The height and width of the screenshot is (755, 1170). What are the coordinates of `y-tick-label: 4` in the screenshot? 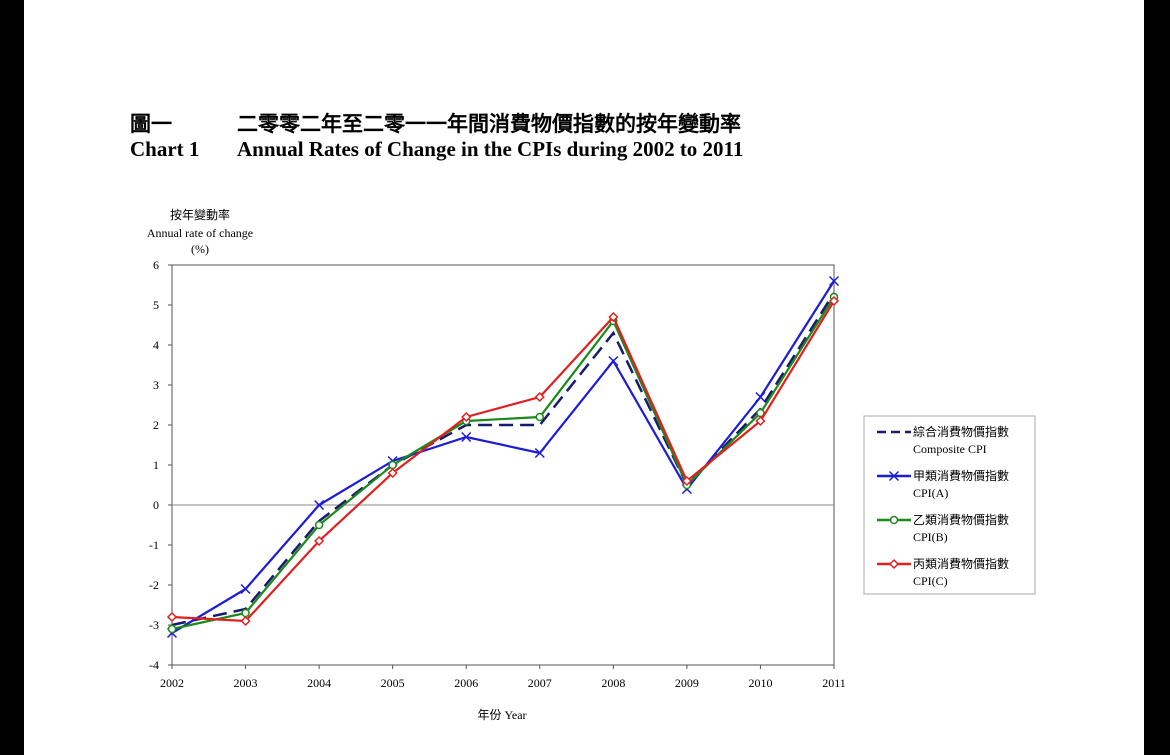 It's located at (156, 345).